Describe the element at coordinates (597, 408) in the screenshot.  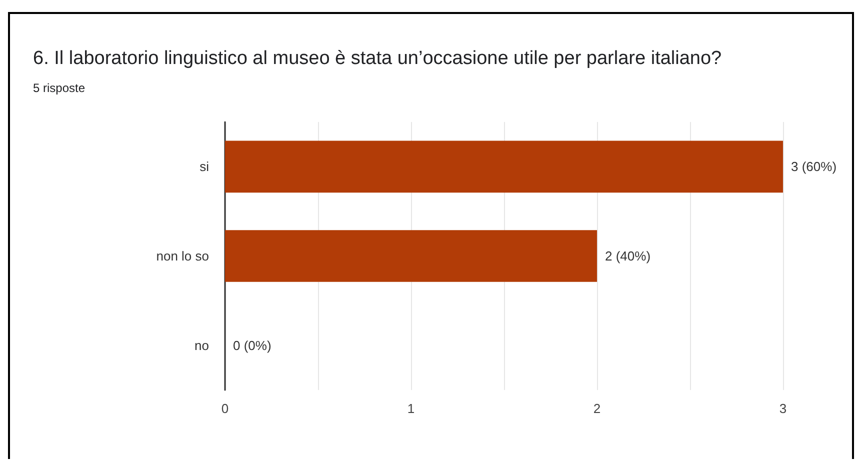
I see `x-tick-label: 2` at that location.